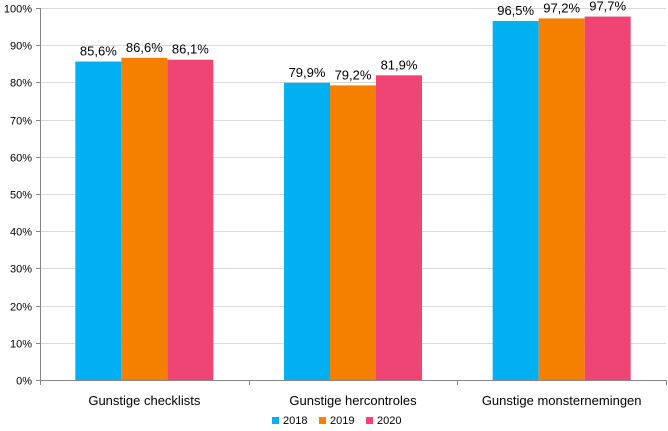 Image resolution: width=668 pixels, height=431 pixels. Describe the element at coordinates (21, 122) in the screenshot. I see `y-tick-label: 70%` at that location.